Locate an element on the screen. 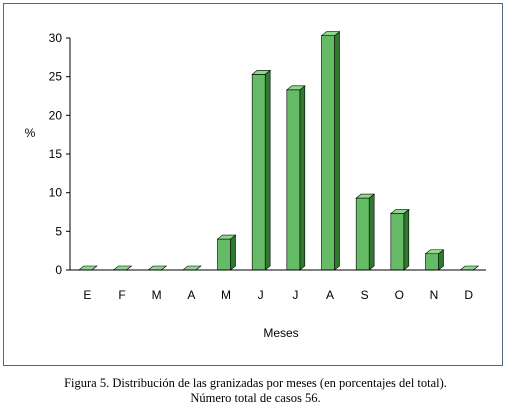 This screenshot has width=511, height=419. y-tick-label: 30 is located at coordinates (56, 38).